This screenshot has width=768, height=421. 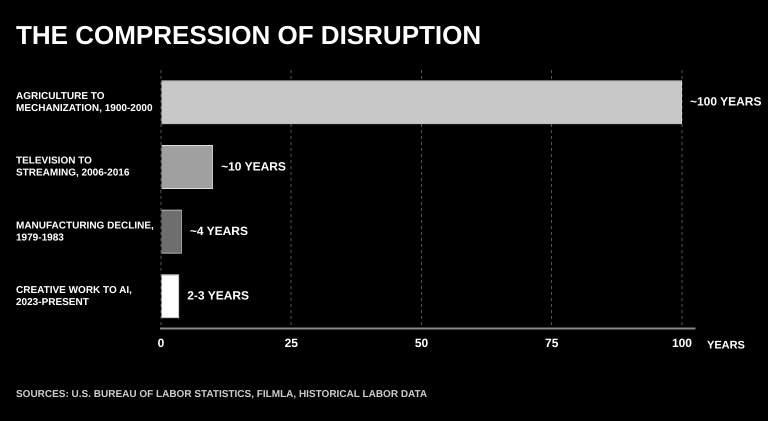 I want to click on x-tick-label: 0, so click(x=161, y=343).